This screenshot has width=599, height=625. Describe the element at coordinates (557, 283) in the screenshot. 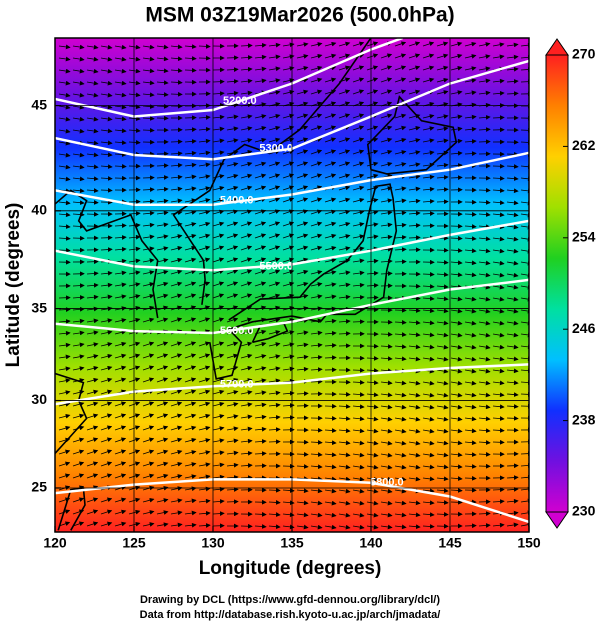

I see `colorbar` at that location.